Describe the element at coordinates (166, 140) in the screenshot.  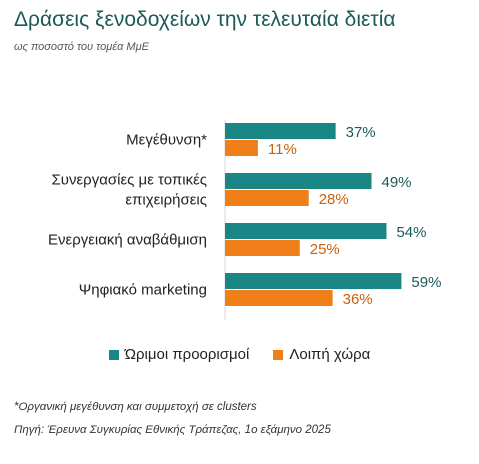
I see `category-label: Μεγέθυνση*` at that location.